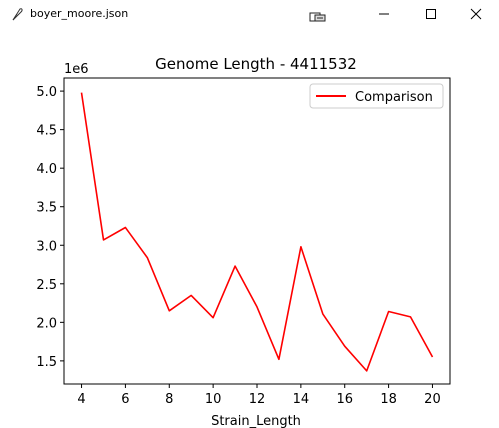  I want to click on x-tick-label: 12, so click(257, 399).